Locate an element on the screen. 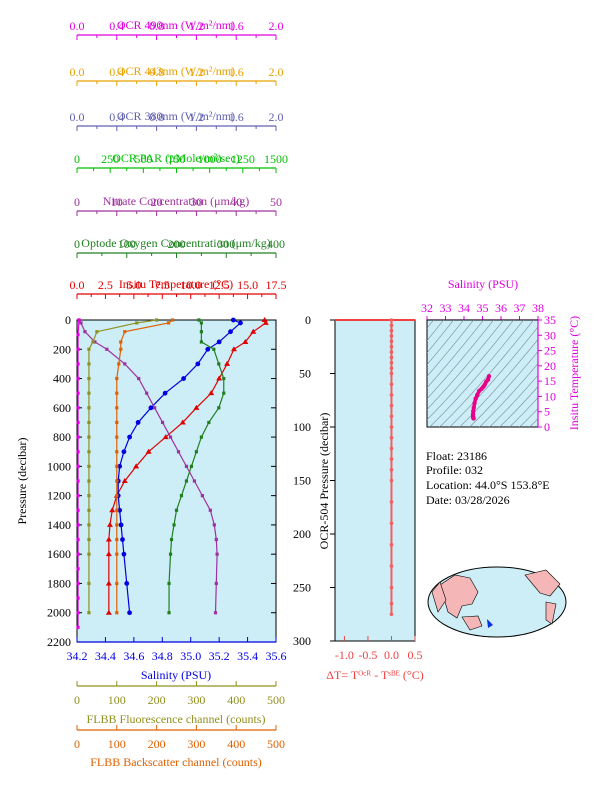  ocr490-tick-label: 0.8 is located at coordinates (156, 26).